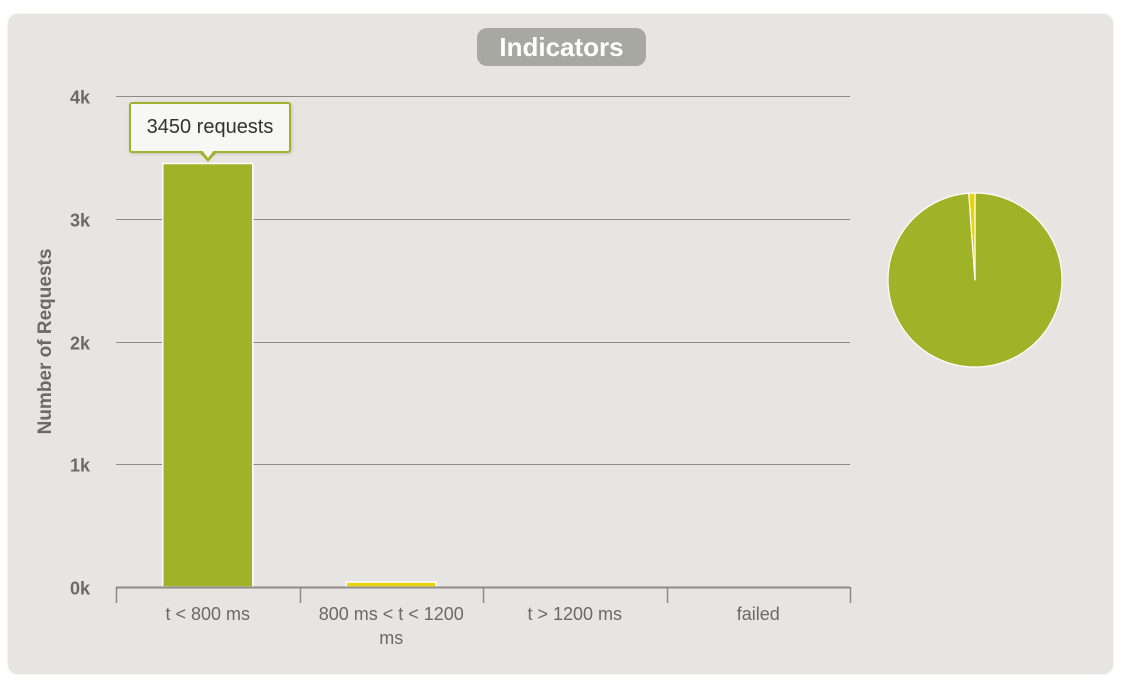 The width and height of the screenshot is (1129, 698). I want to click on tooltip-arrow-inner, so click(208, 153).